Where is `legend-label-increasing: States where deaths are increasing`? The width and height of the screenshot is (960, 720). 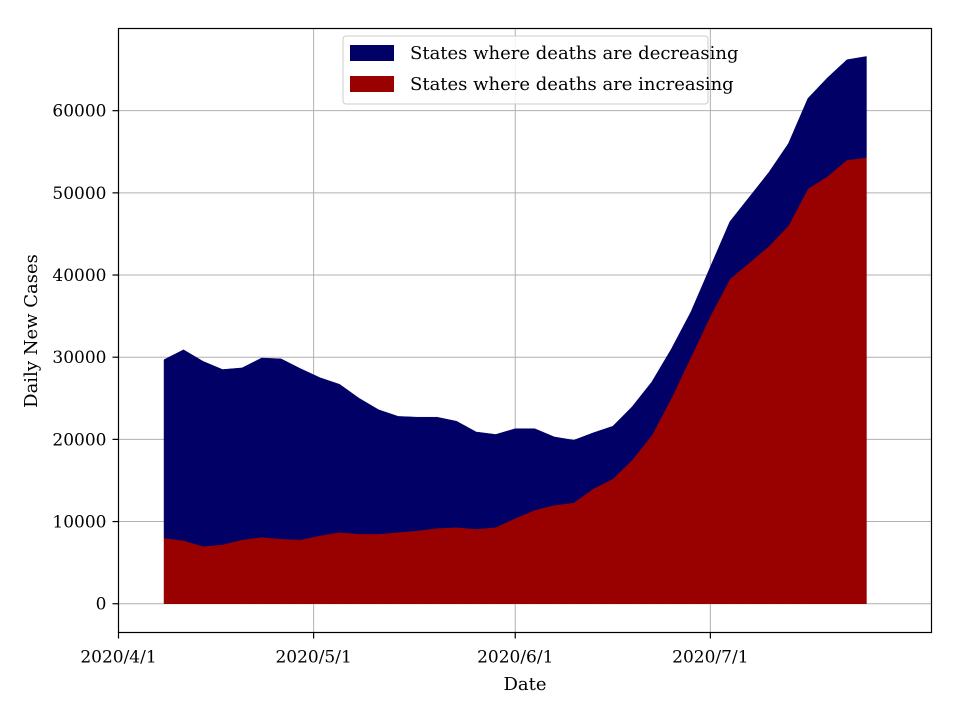 legend-label-increasing: States where deaths are increasing is located at coordinates (572, 84).